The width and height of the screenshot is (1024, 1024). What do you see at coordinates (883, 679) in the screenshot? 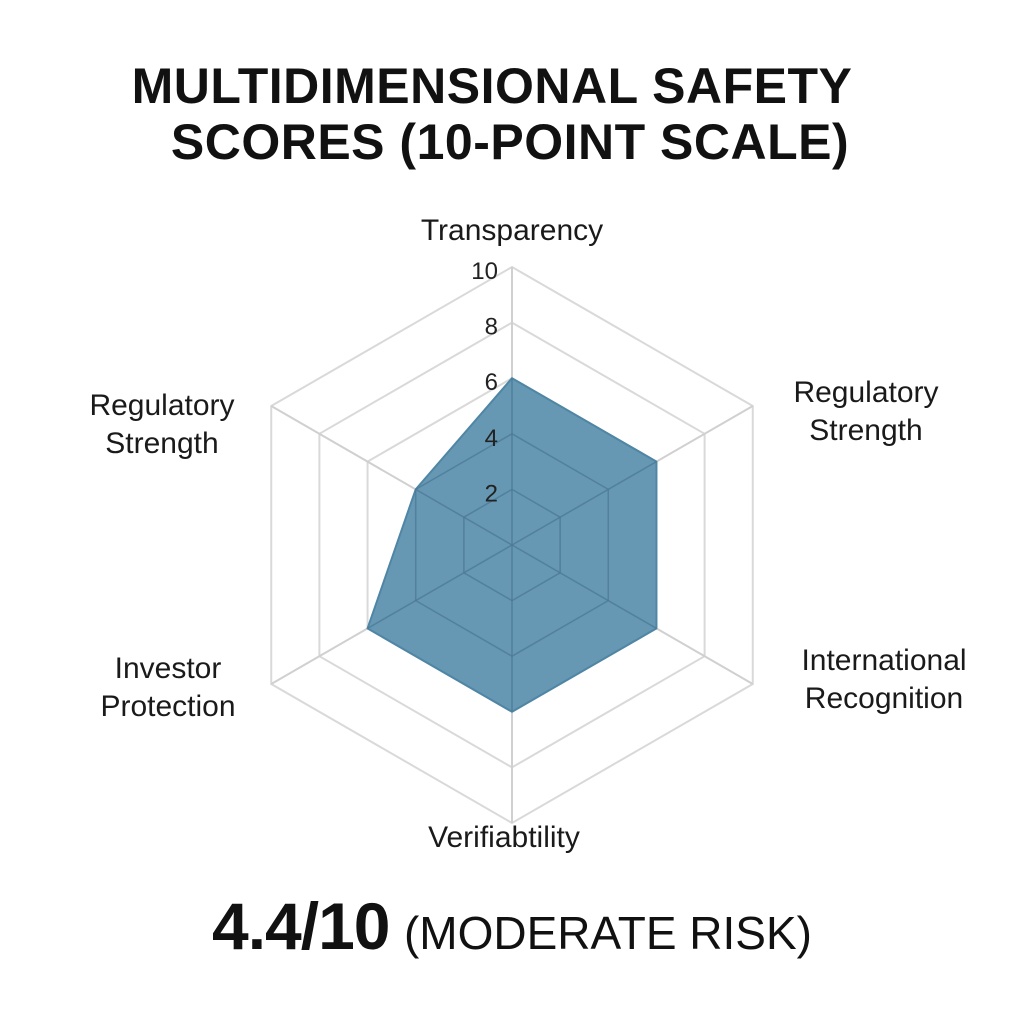
I see `axis-label: International Recognition` at bounding box center [883, 679].